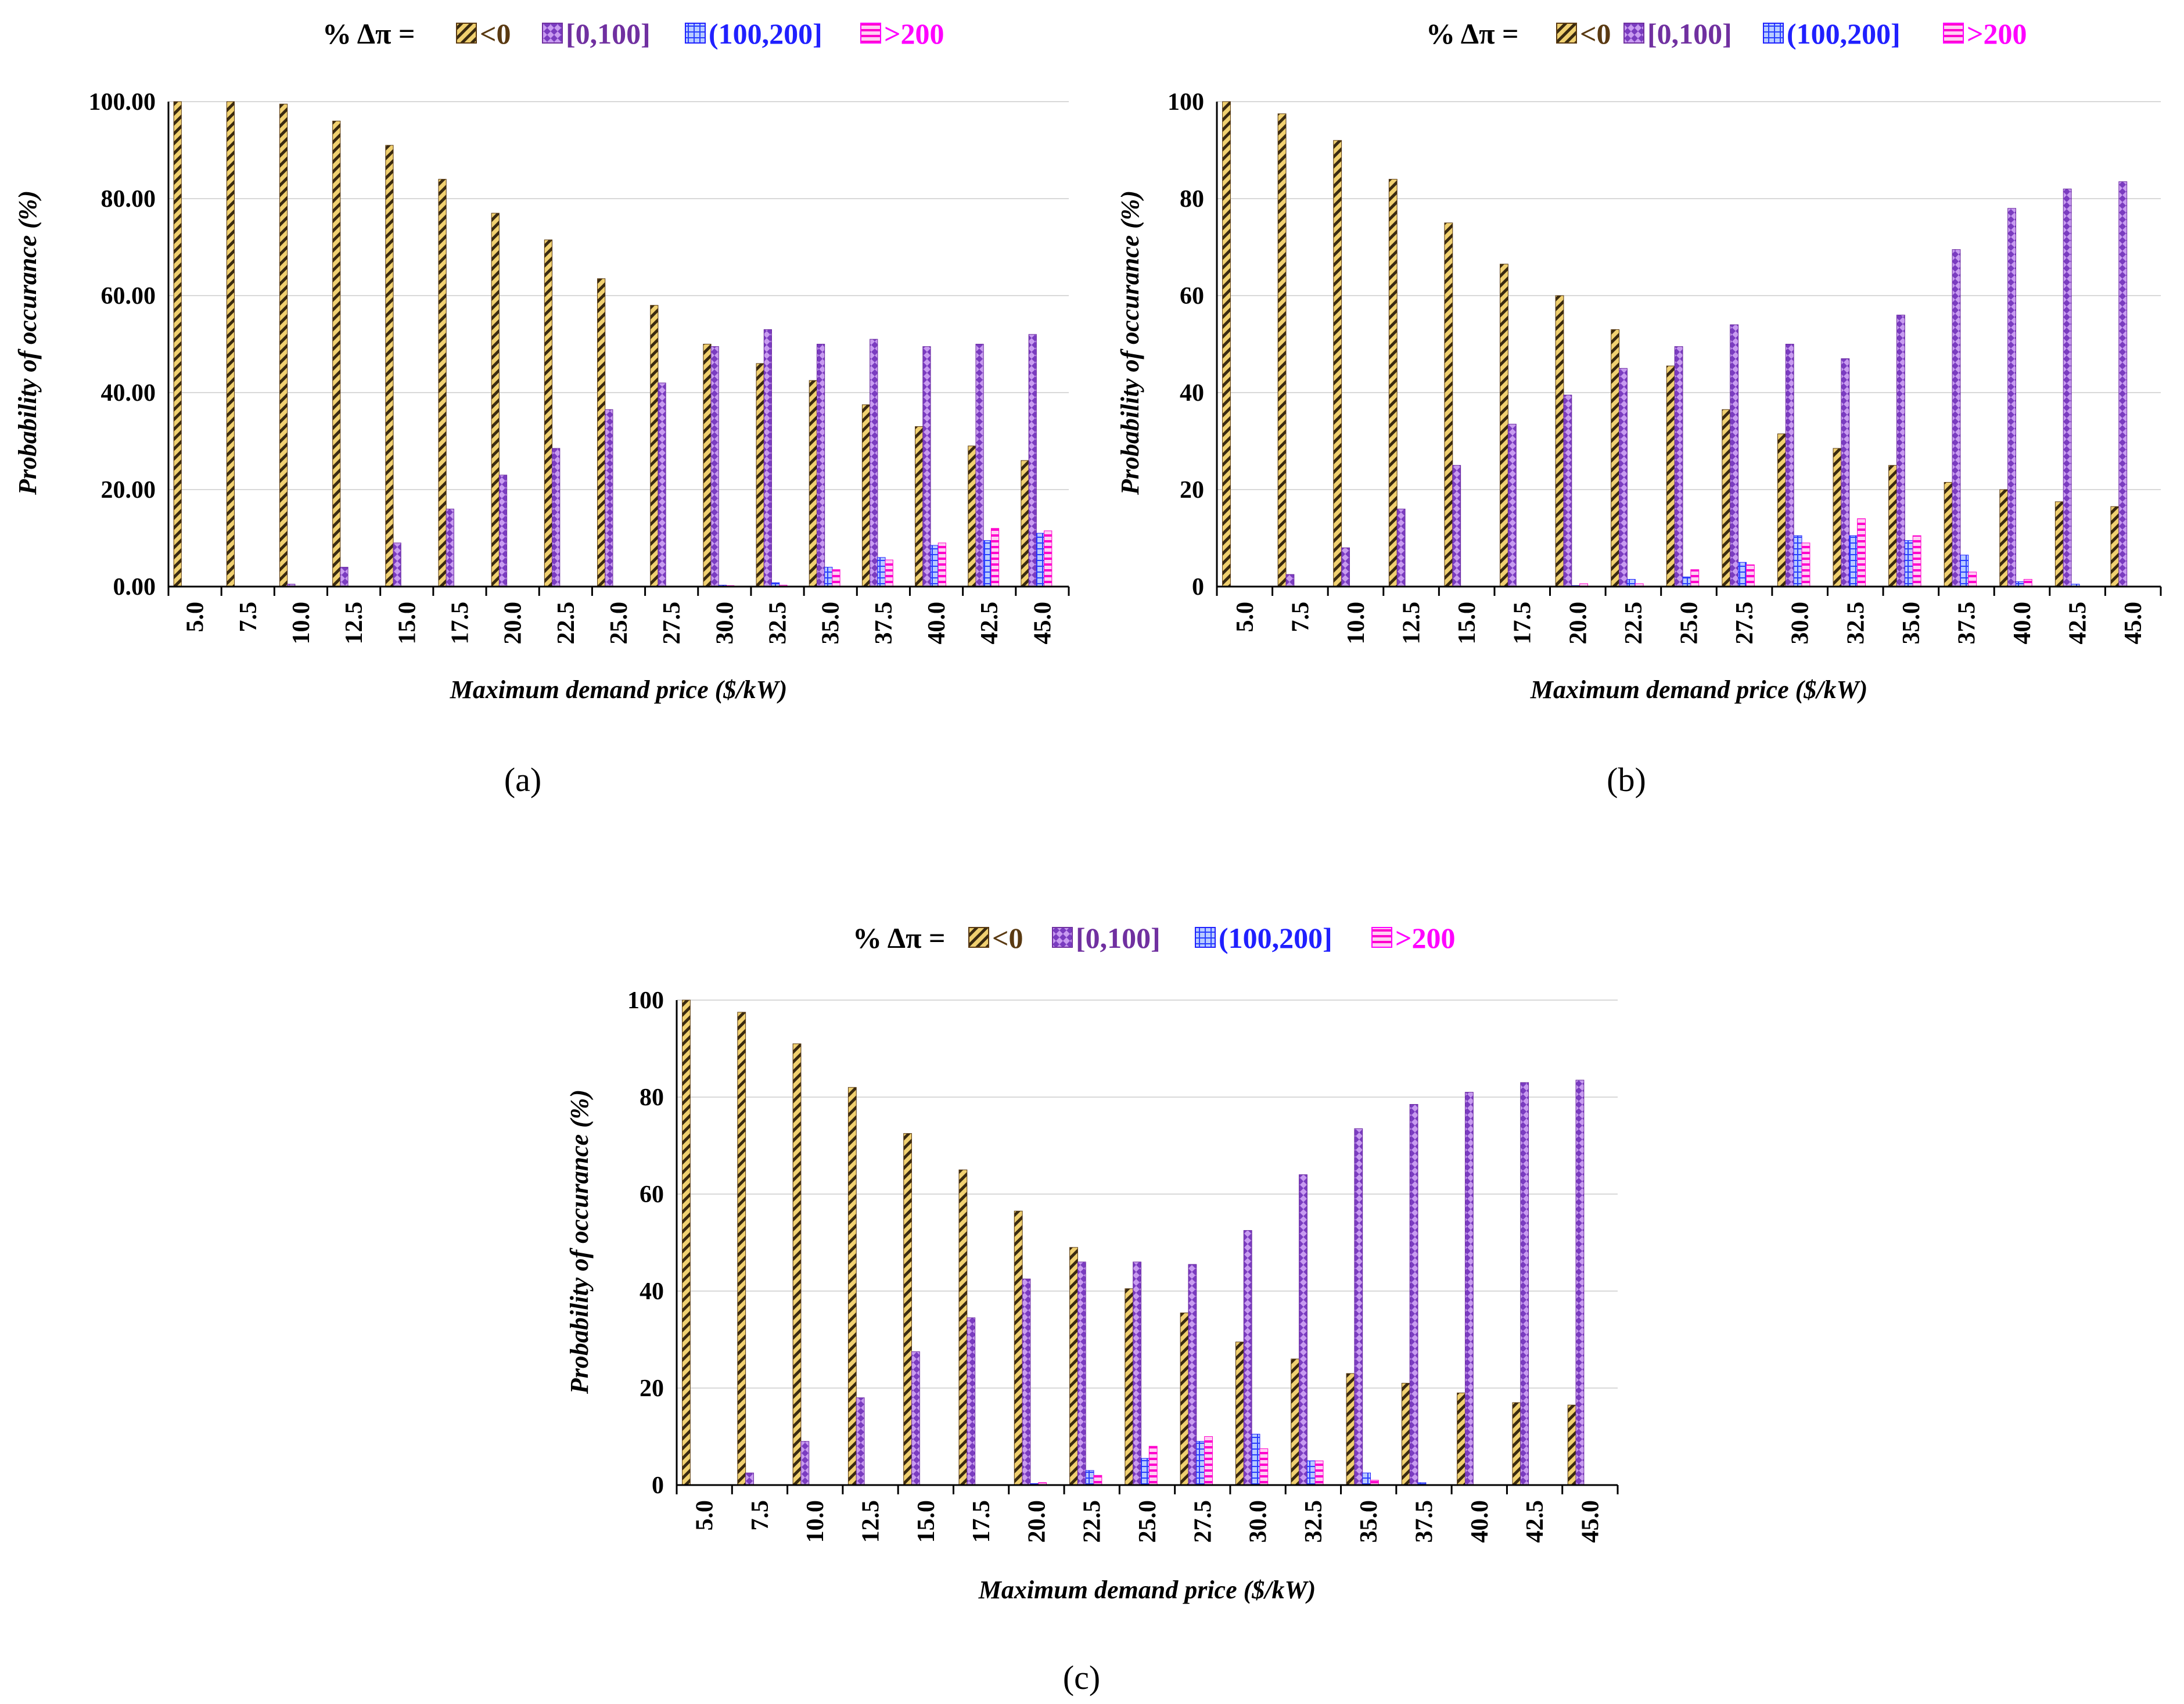 This screenshot has height=1704, width=2184. I want to click on panel-b-y-axis-title: Probability of occurance (%), so click(1130, 342).